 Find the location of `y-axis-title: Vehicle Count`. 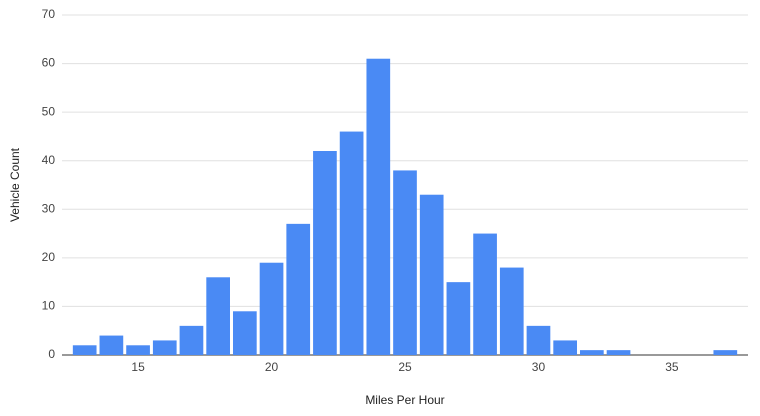

y-axis-title: Vehicle Count is located at coordinates (15, 184).